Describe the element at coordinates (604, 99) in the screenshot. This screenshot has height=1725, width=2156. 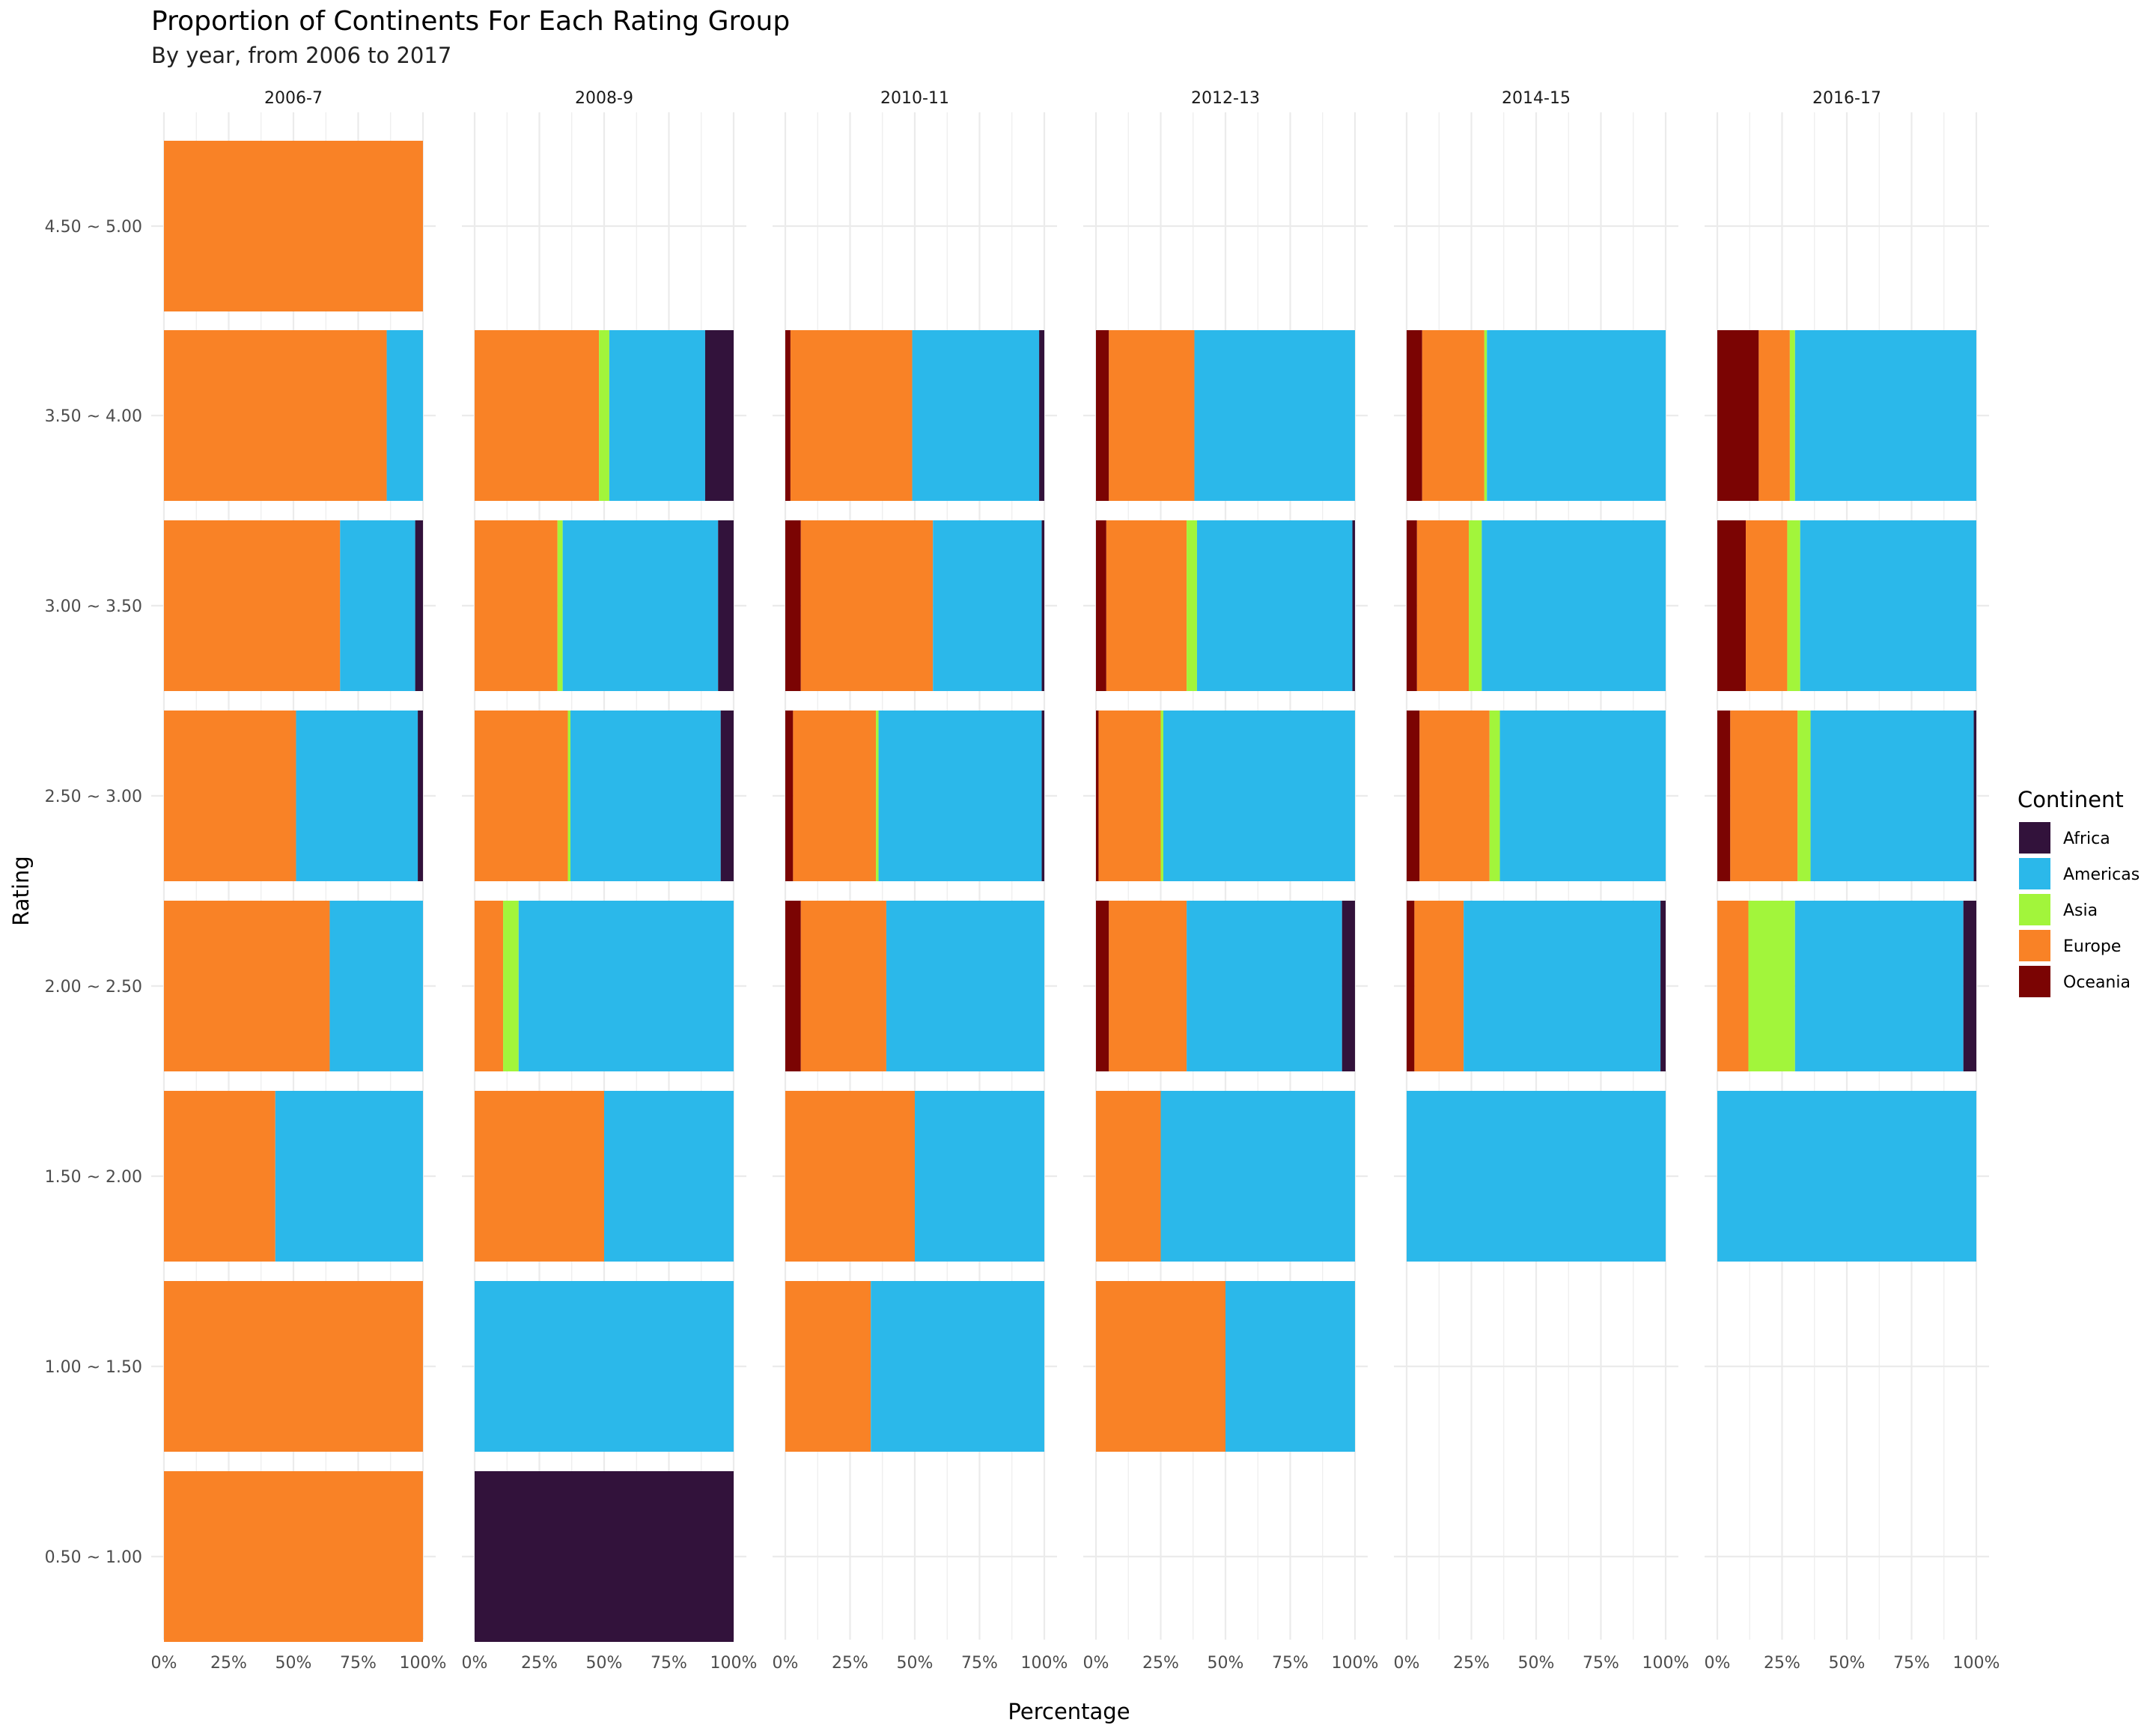
I see `facet-strip-label: 2008-9` at that location.